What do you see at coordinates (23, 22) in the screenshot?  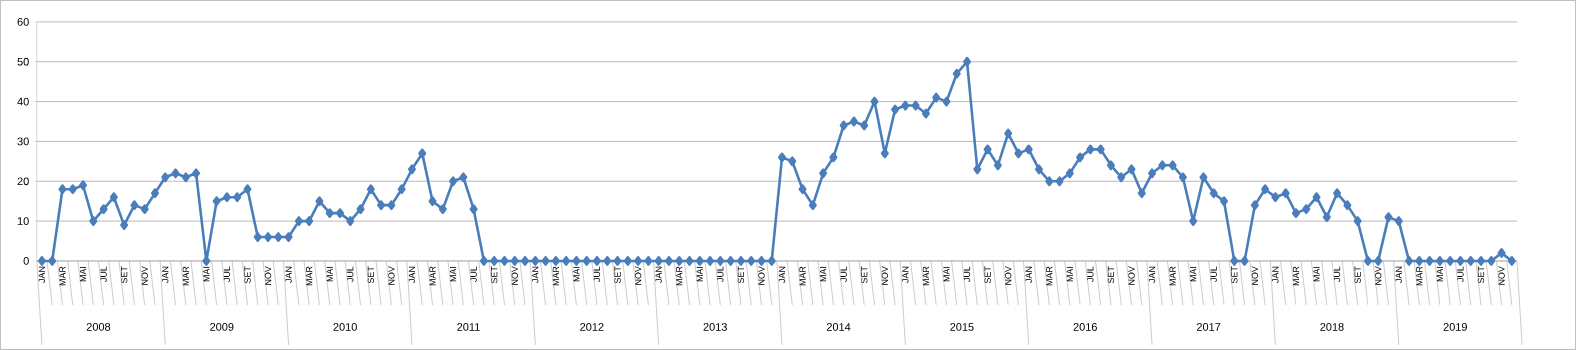 I see `y-tick-label: 60` at bounding box center [23, 22].